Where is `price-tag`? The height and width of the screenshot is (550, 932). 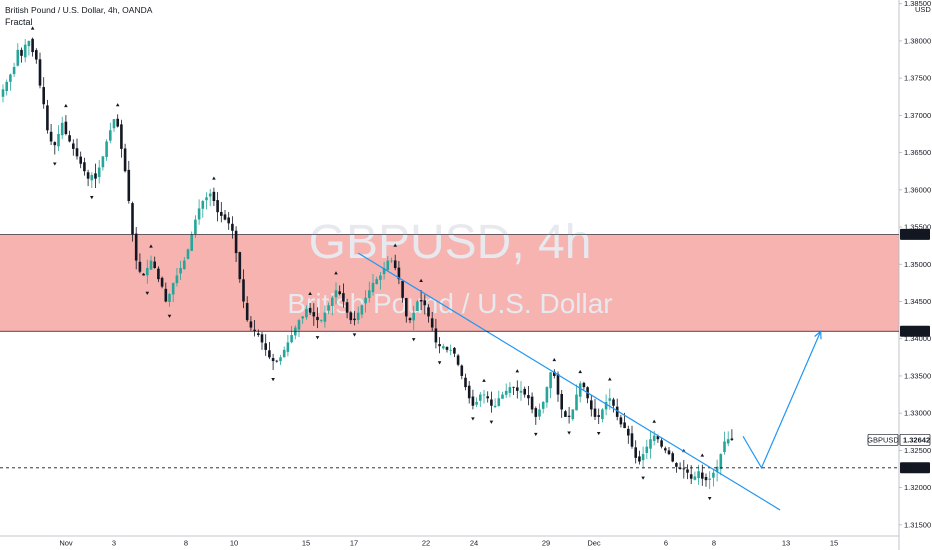
price-tag is located at coordinates (915, 468).